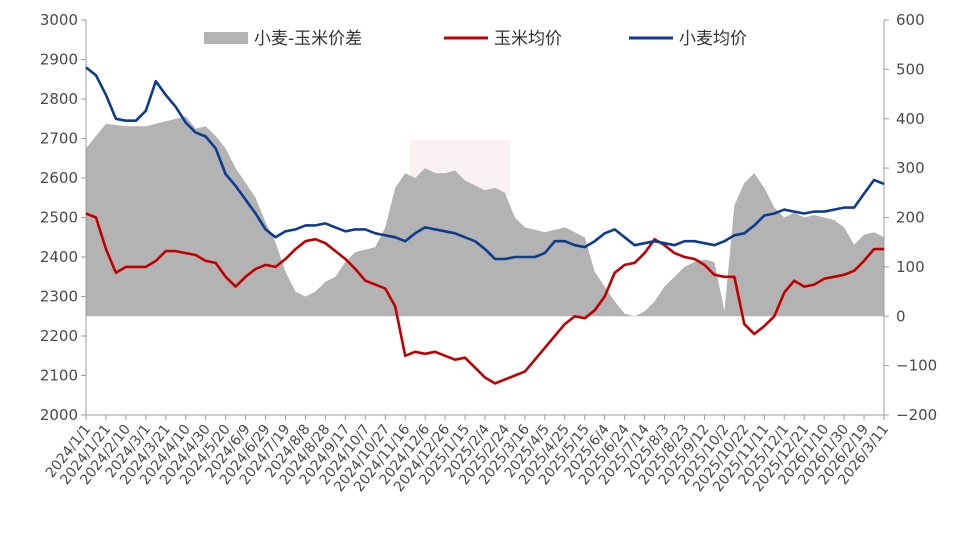  What do you see at coordinates (59, 336) in the screenshot?
I see `left-tick-label: 2200` at bounding box center [59, 336].